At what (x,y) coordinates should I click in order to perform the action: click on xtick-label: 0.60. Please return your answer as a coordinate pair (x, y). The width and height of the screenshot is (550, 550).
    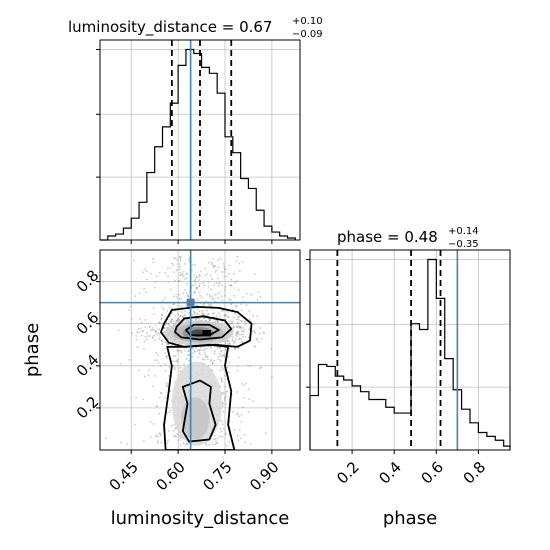
    Looking at the image, I should click on (171, 476).